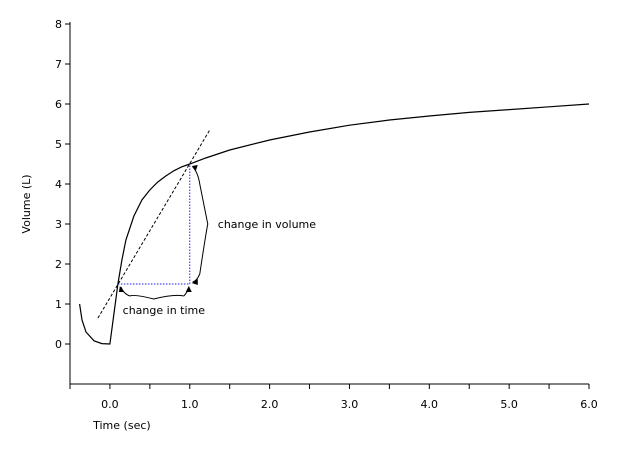 The width and height of the screenshot is (632, 458). I want to click on time-arrow-left, so click(125, 291).